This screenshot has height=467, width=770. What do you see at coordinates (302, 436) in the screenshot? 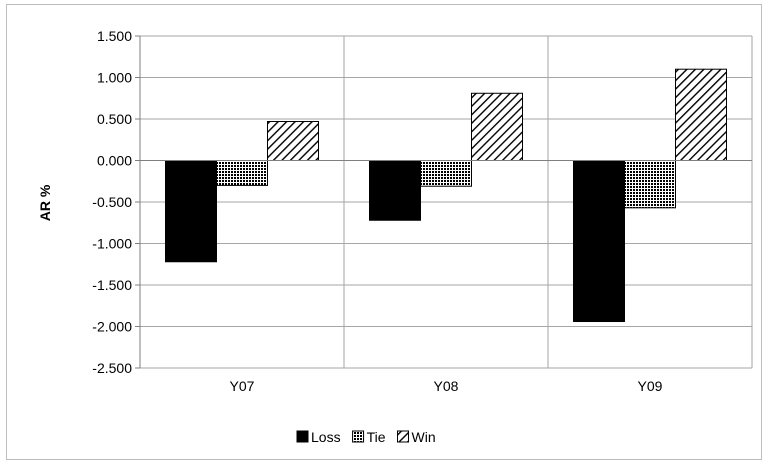
I see `legend-swatch-loss` at bounding box center [302, 436].